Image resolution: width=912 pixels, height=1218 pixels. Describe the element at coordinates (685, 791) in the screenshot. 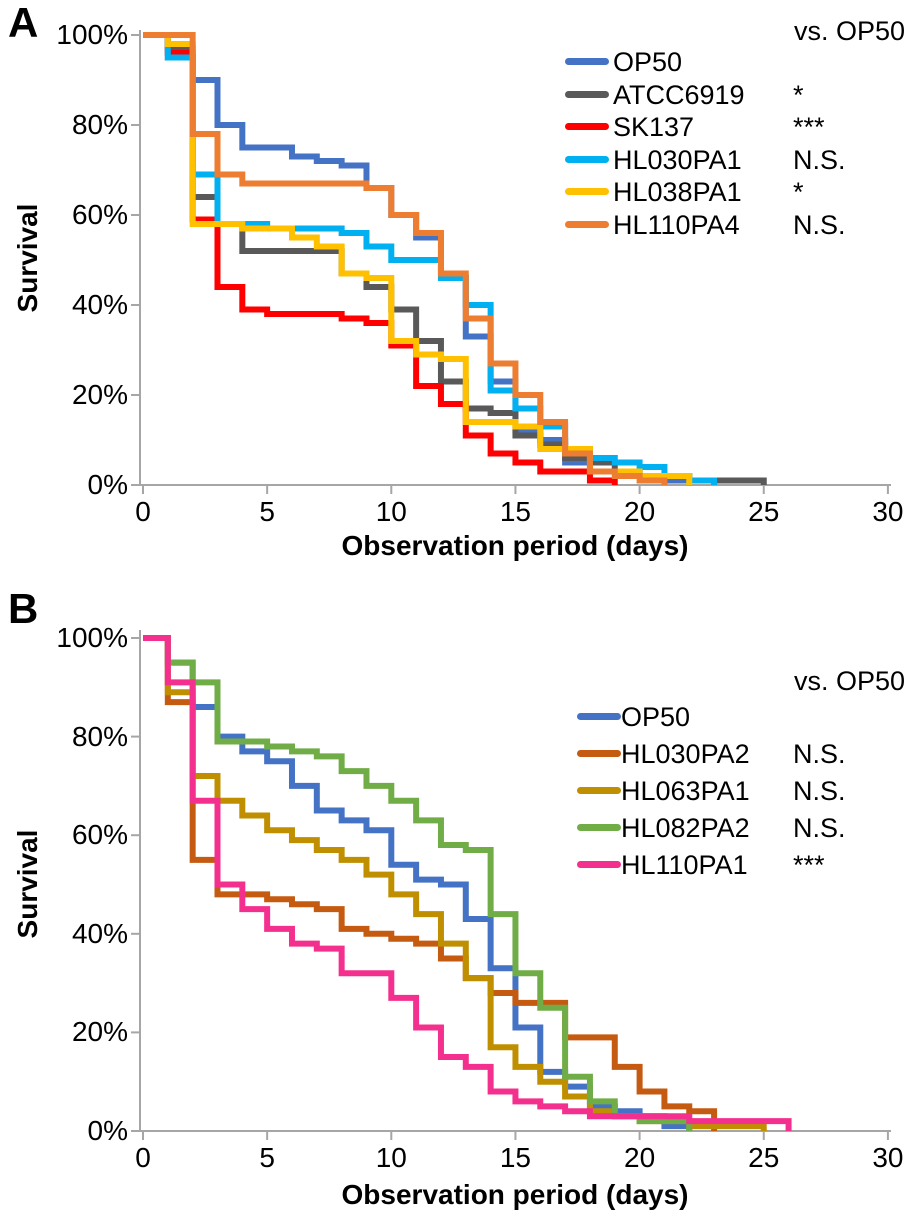

I see `legend-label: HL063PA1` at that location.